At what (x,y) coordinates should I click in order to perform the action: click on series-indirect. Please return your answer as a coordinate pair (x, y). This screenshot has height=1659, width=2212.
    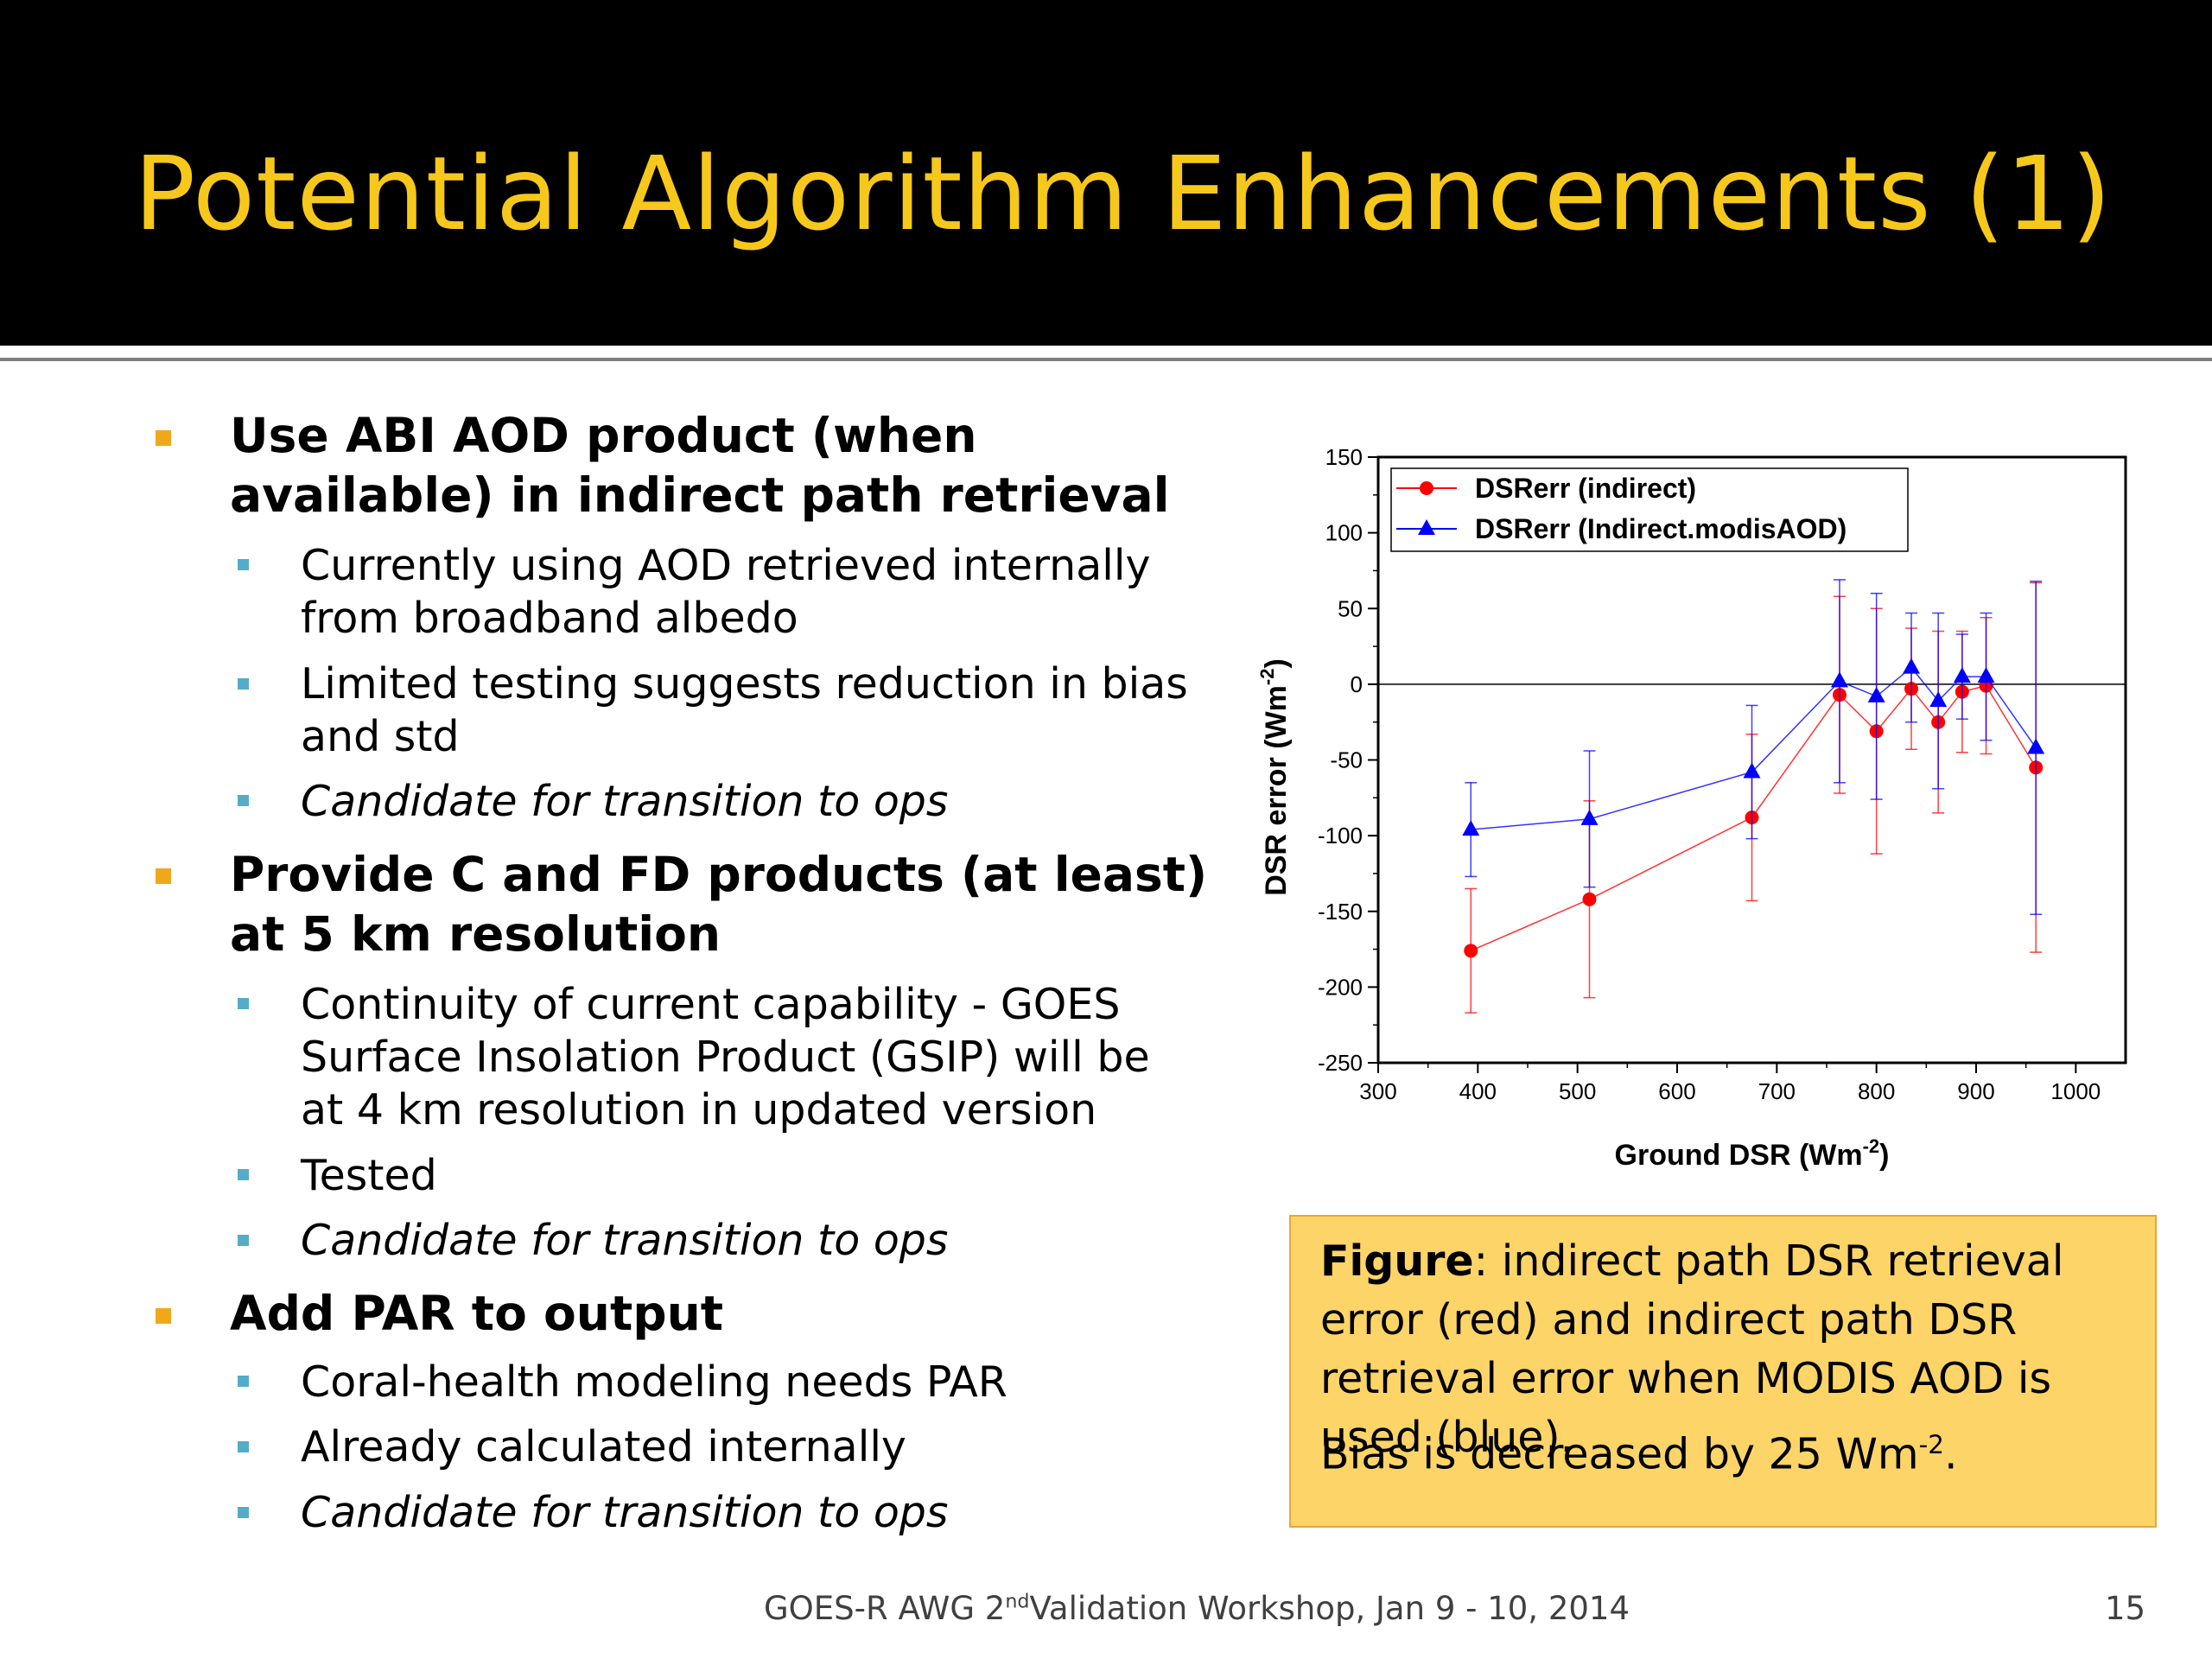
    Looking at the image, I should click on (1754, 798).